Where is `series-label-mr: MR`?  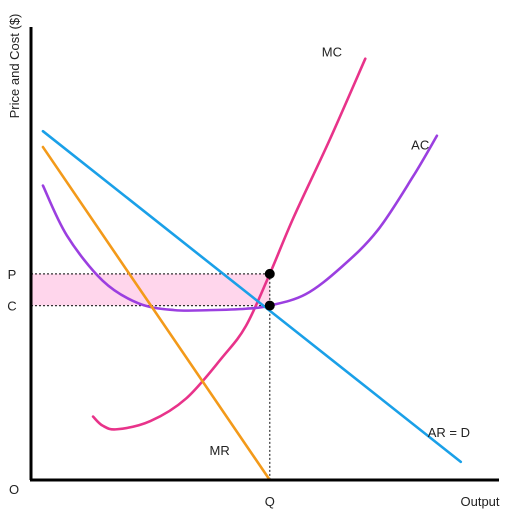 series-label-mr: MR is located at coordinates (220, 450).